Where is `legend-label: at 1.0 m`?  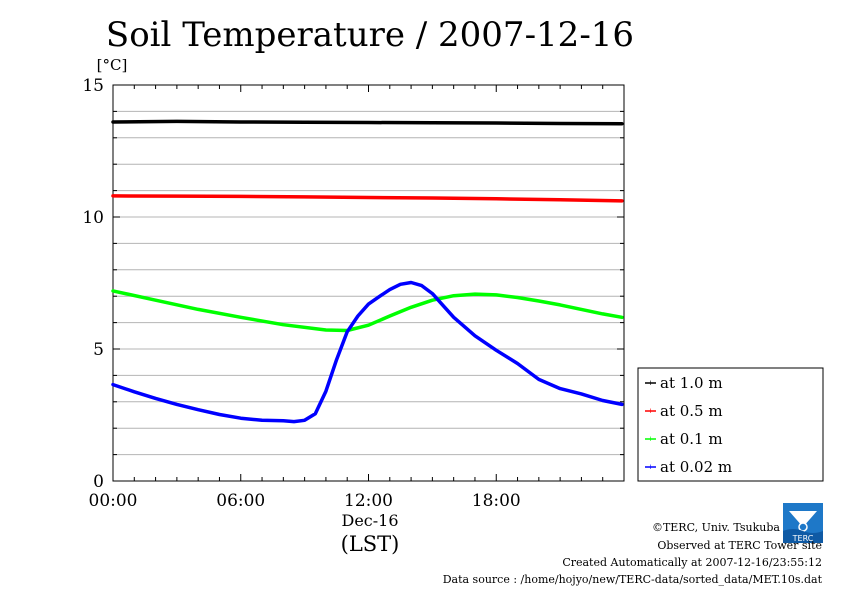 legend-label: at 1.0 m is located at coordinates (691, 383).